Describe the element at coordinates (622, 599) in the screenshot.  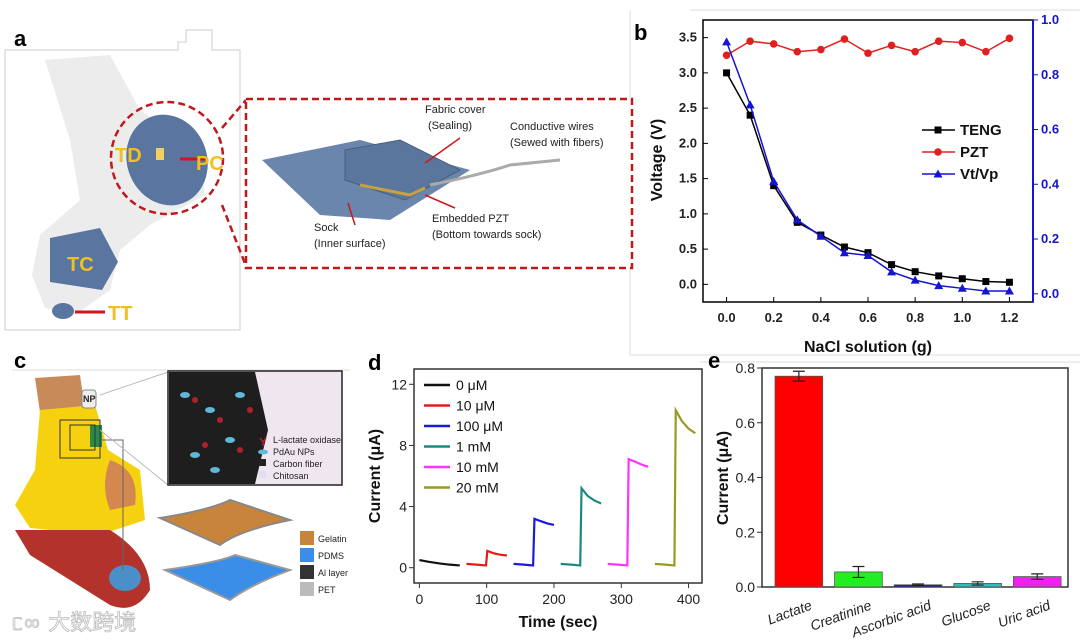
I see `x-tick-label: 300` at that location.